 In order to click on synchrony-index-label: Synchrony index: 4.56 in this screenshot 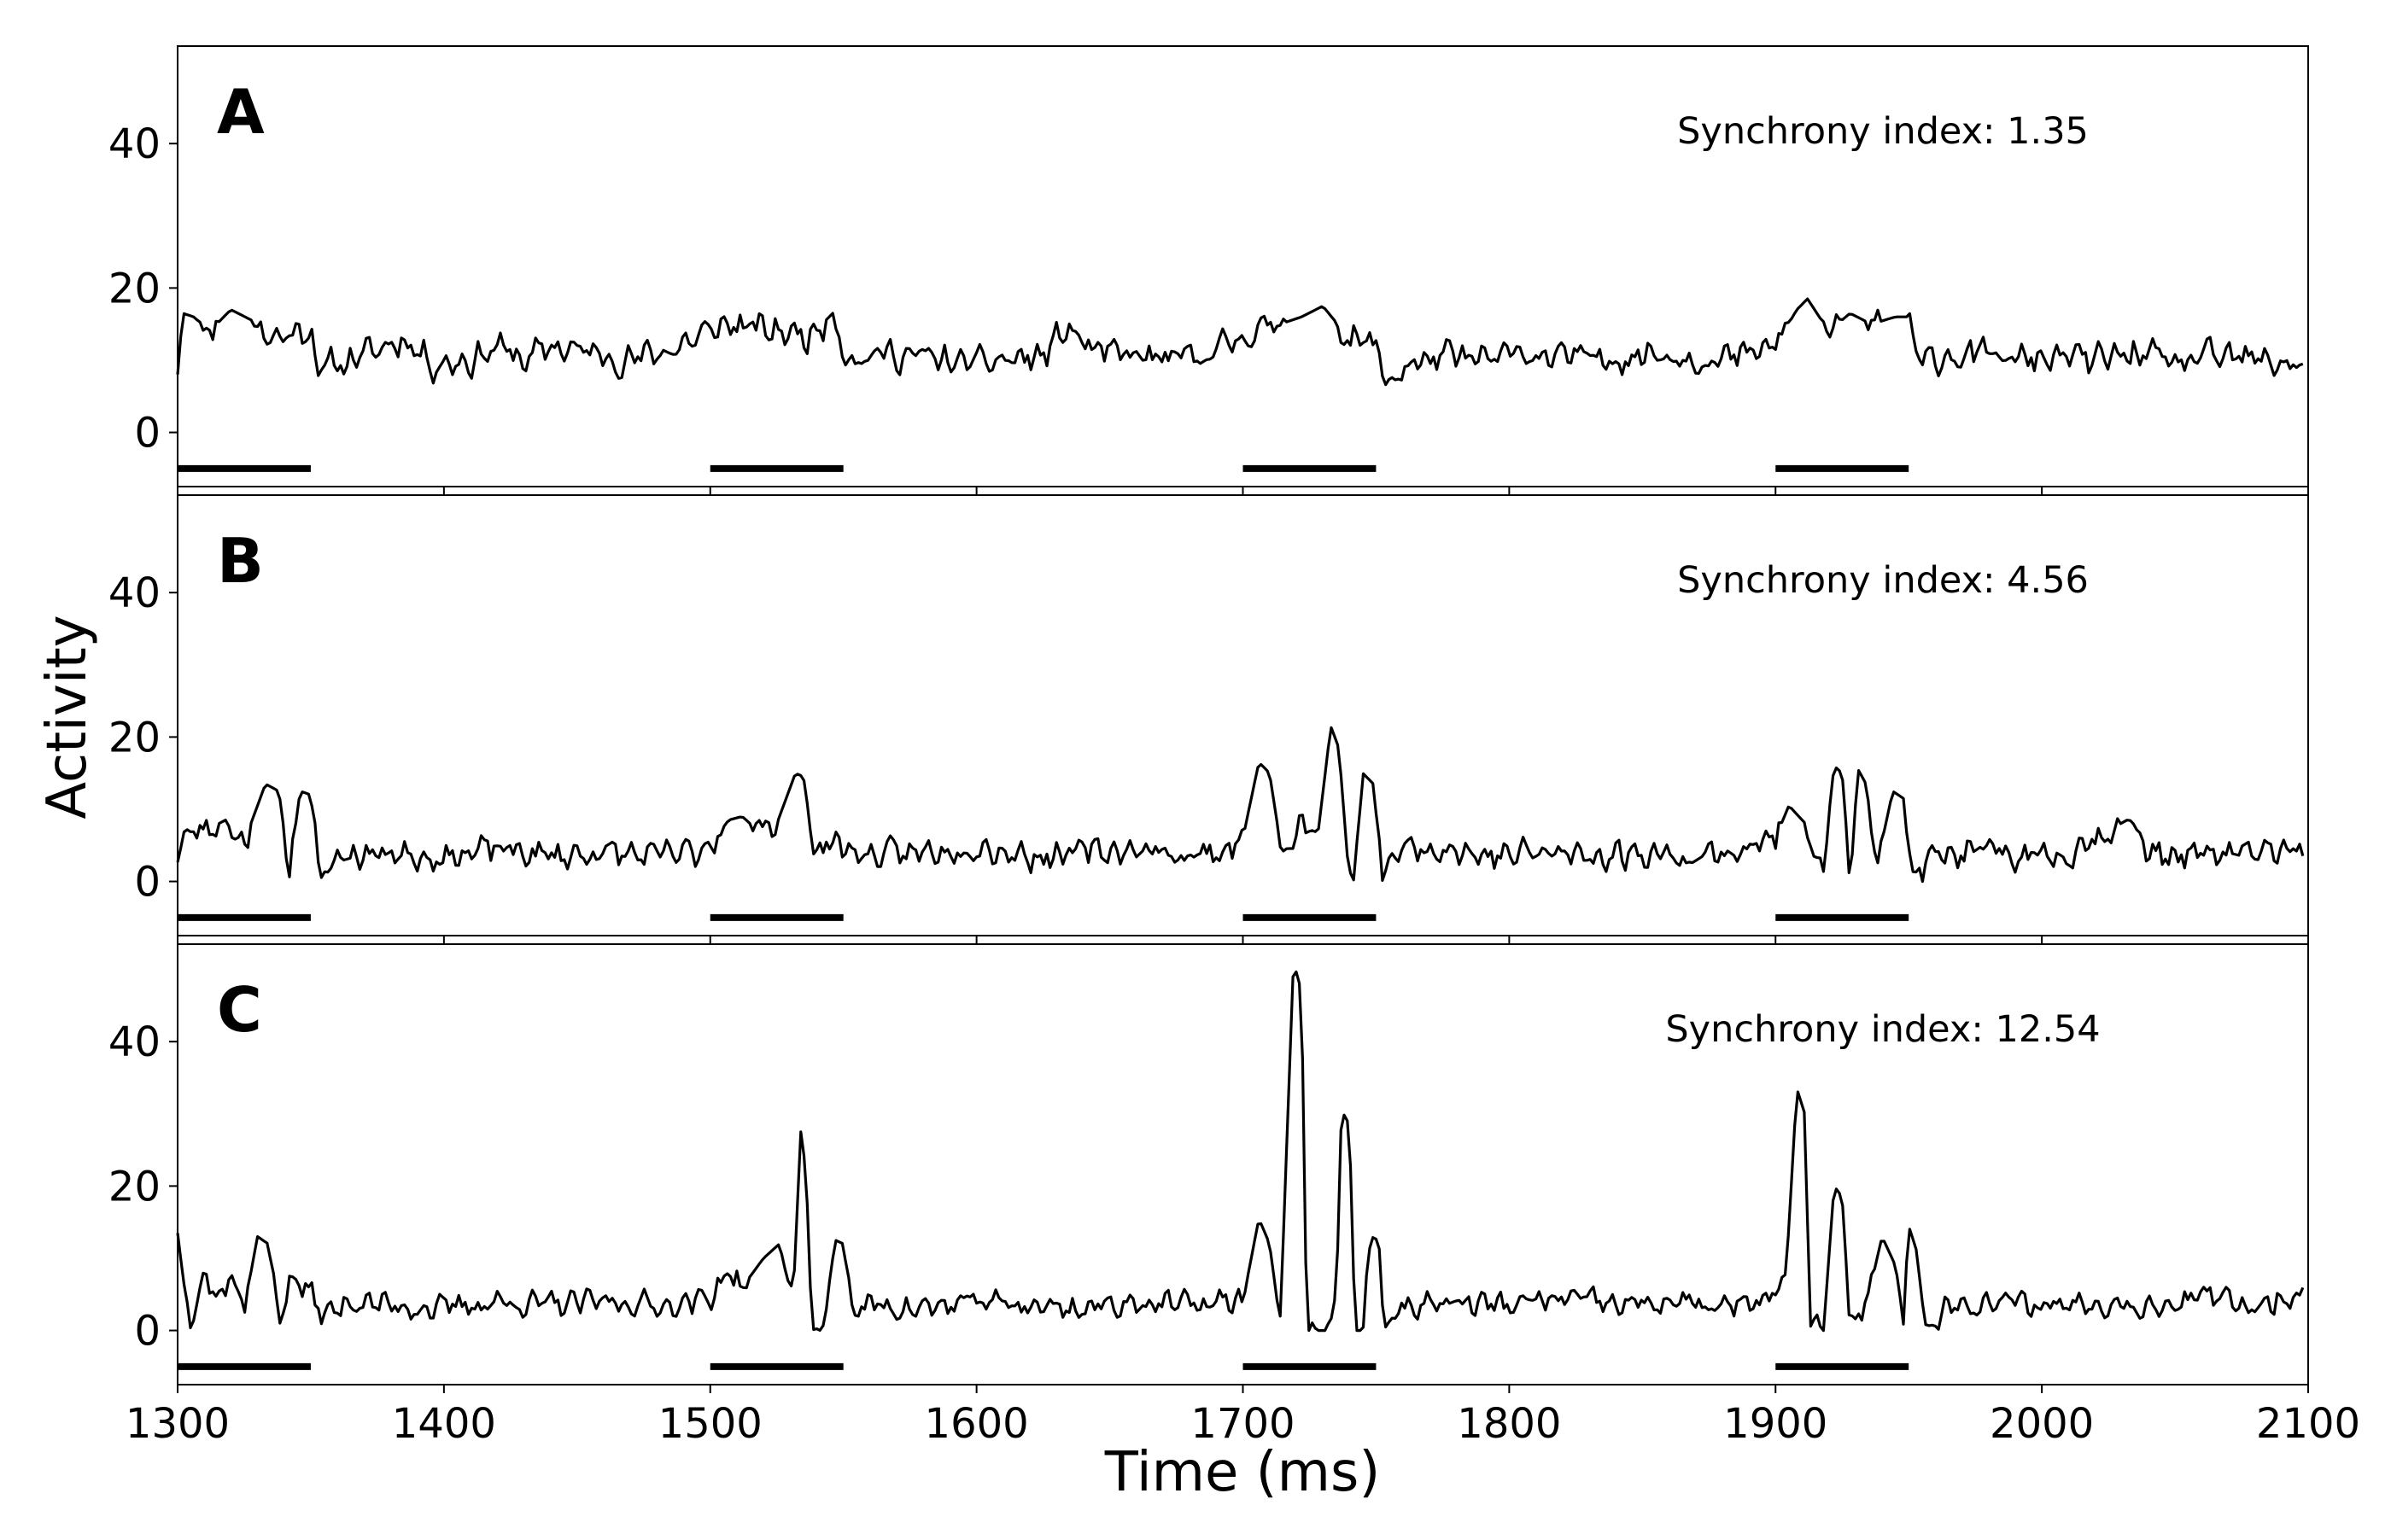, I will do `click(1883, 580)`.